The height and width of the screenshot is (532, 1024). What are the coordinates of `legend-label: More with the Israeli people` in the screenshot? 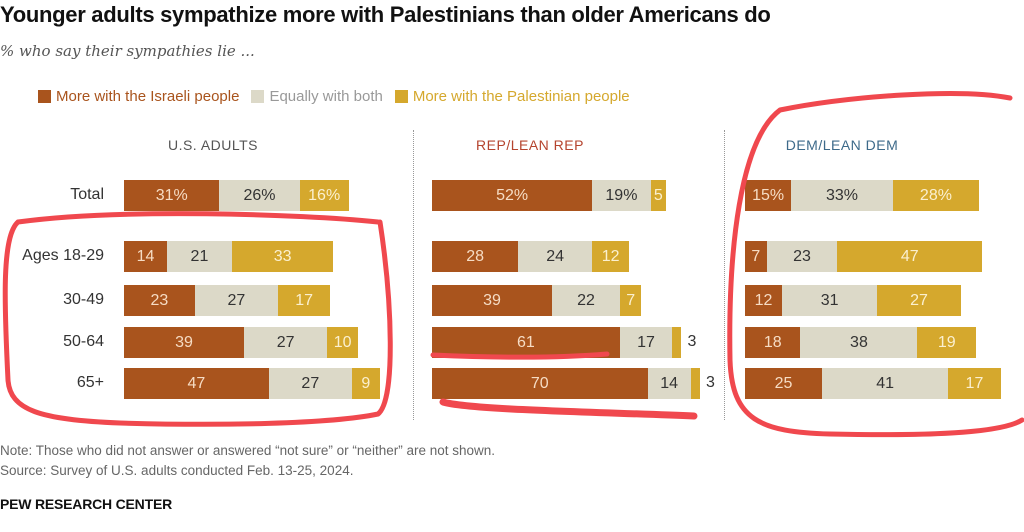 It's located at (148, 96).